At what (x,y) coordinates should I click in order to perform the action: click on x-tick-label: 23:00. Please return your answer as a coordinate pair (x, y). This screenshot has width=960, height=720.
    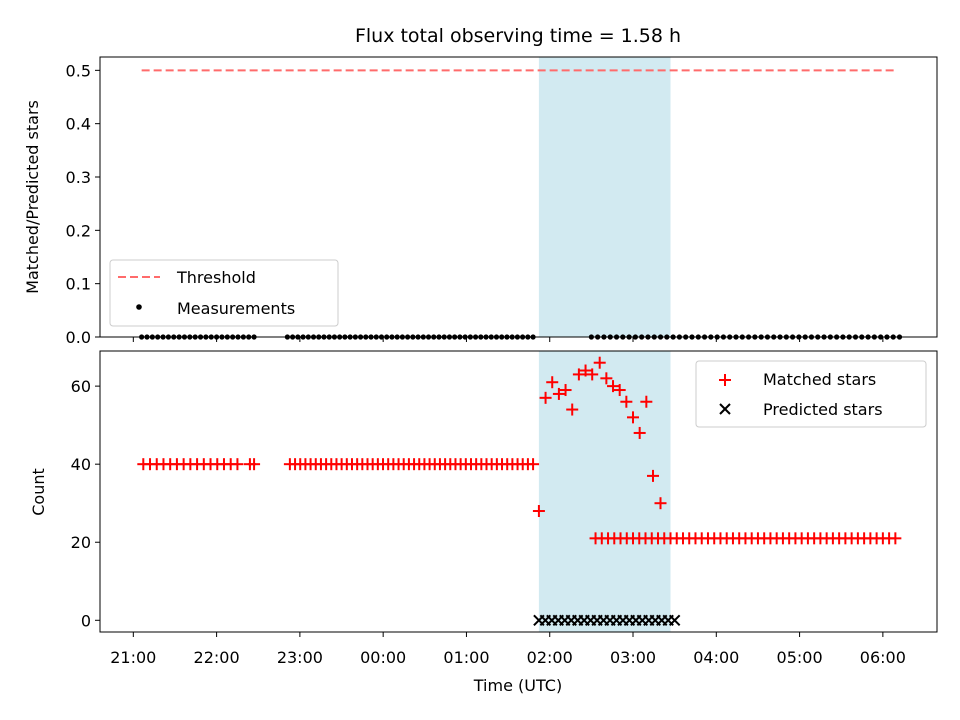
    Looking at the image, I should click on (300, 657).